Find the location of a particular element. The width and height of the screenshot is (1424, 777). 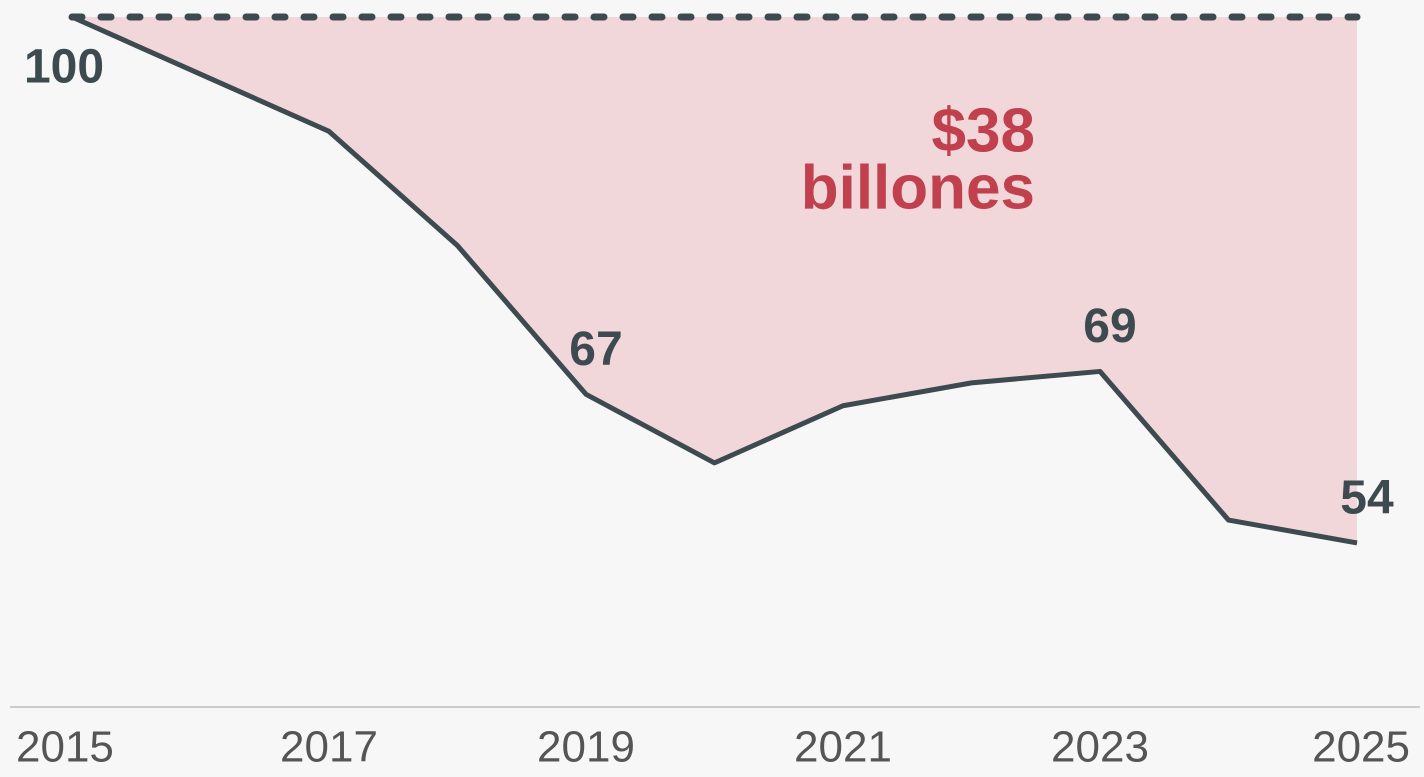

annotation: $38 is located at coordinates (983, 130).